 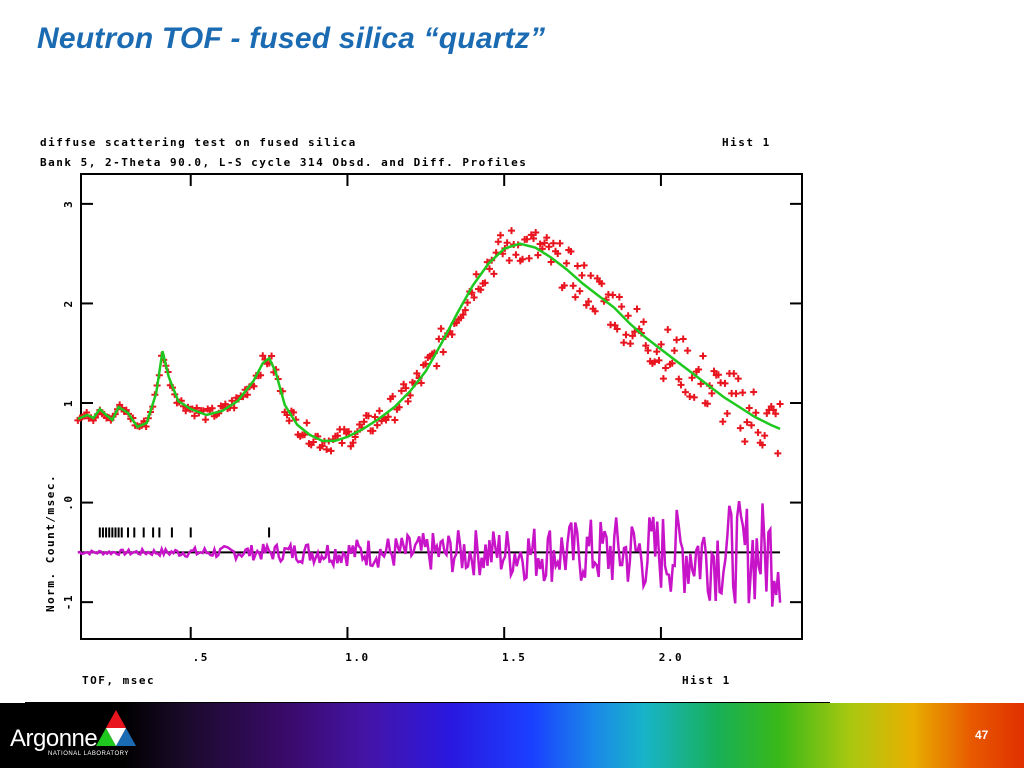 I want to click on logo-subtitle: NATIONAL LABORATORY, so click(x=88, y=754).